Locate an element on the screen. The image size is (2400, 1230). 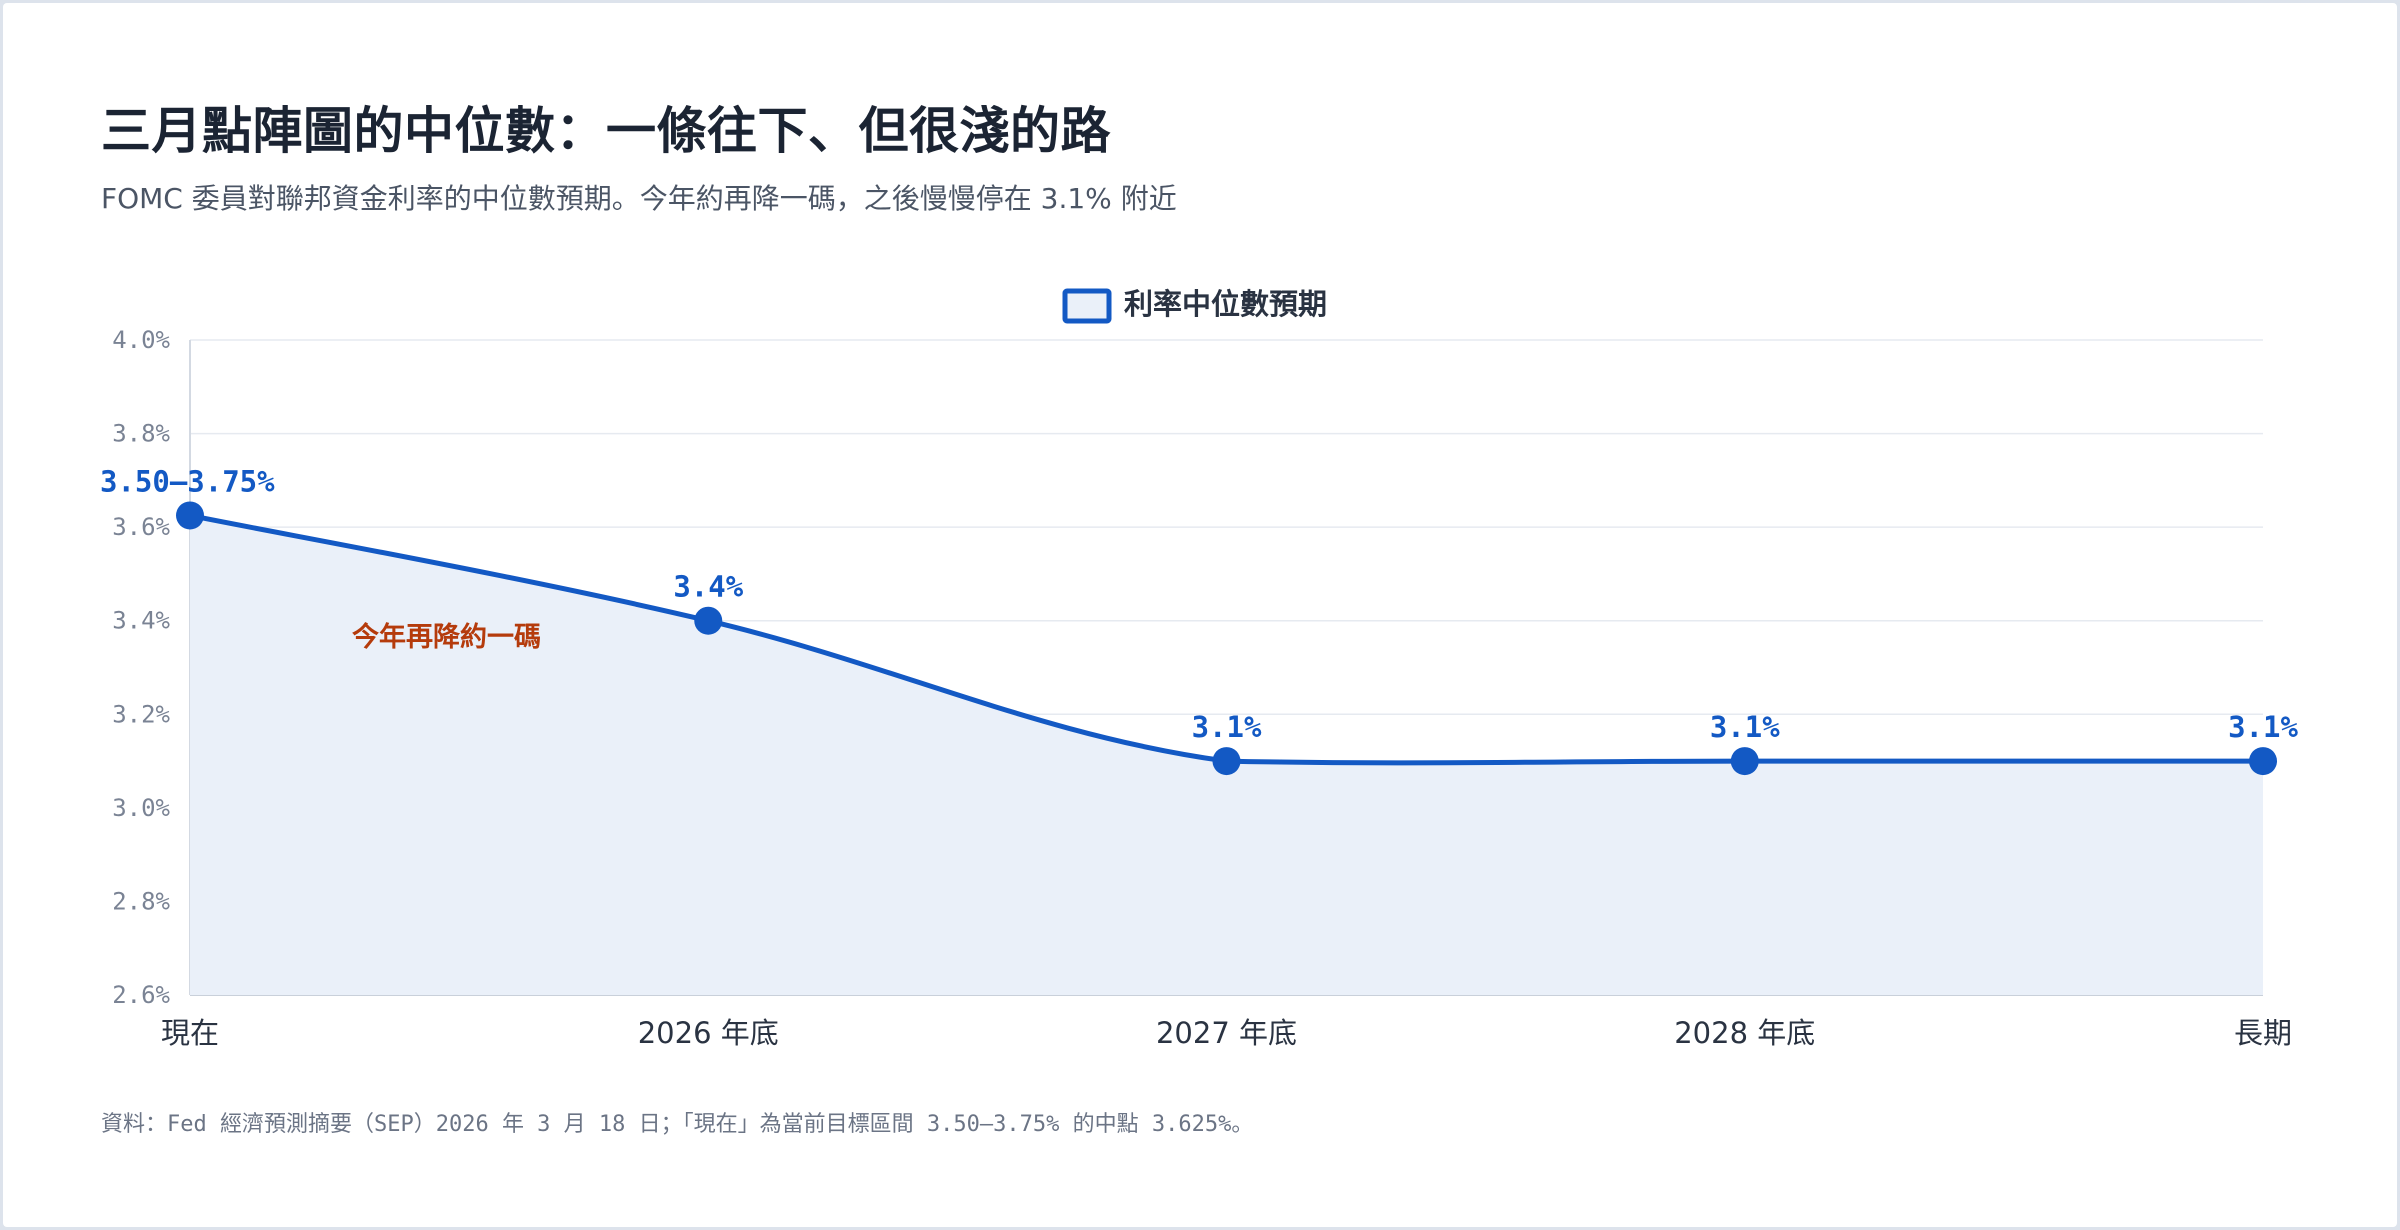
y-tick-label: 3.4% is located at coordinates (141, 621).